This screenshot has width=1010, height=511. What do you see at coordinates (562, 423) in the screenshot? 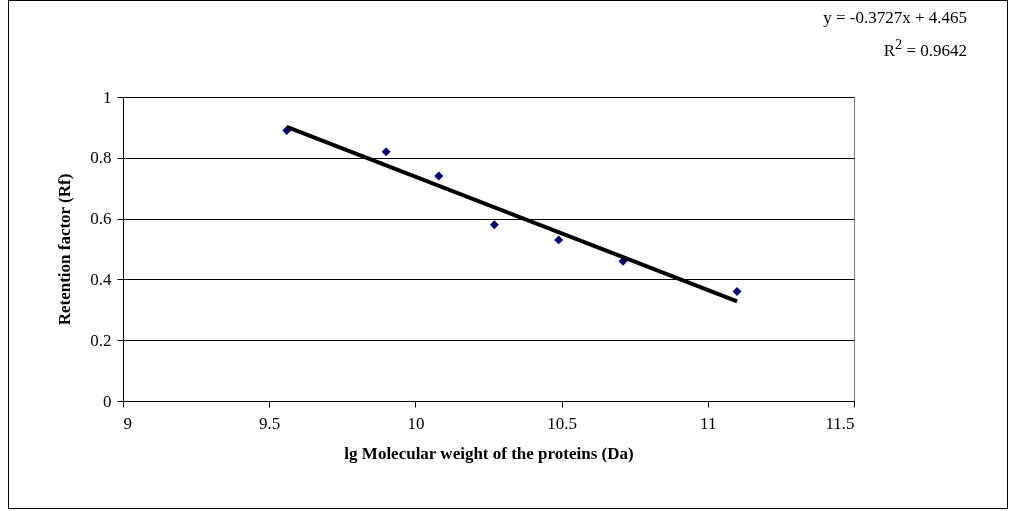
I see `x-tick-label: 10.5` at bounding box center [562, 423].